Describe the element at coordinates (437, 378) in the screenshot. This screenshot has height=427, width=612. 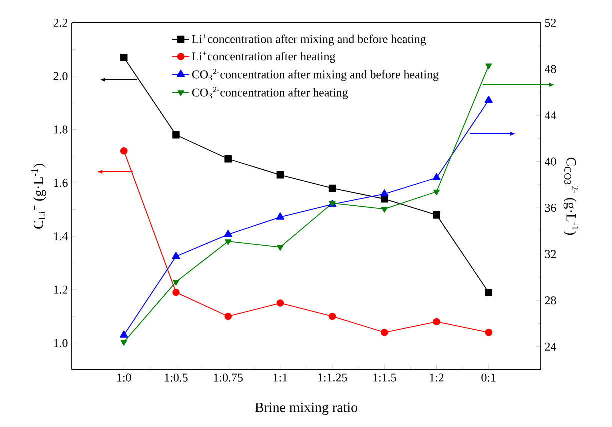
I see `x-tick-label: 1:2` at that location.